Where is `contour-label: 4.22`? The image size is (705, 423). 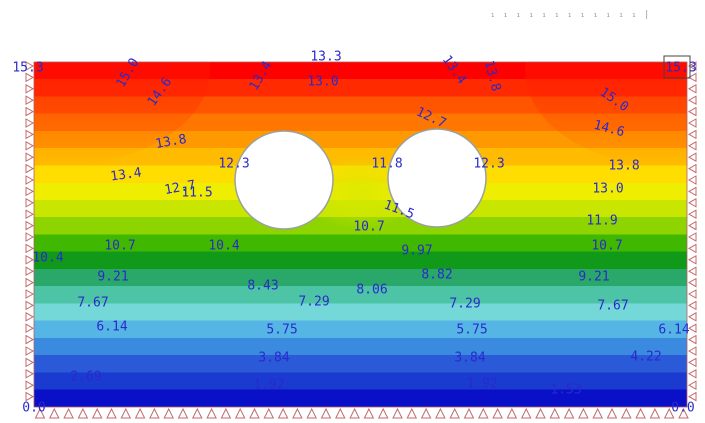 contour-label: 4.22 is located at coordinates (645, 357).